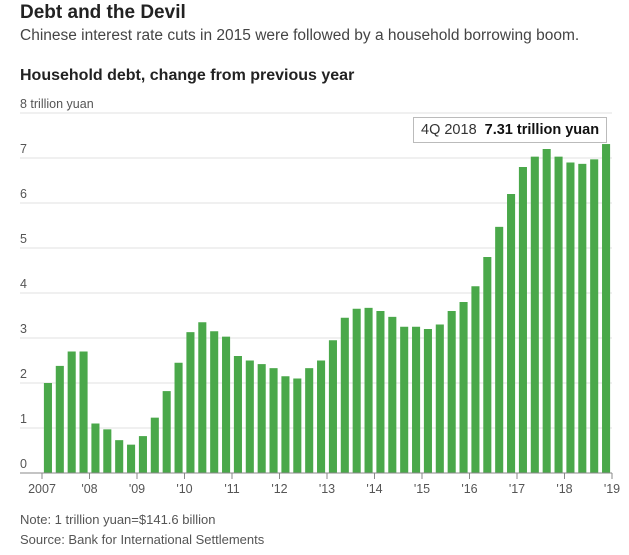 This screenshot has width=629, height=555. I want to click on x-tick-label: '15, so click(422, 489).